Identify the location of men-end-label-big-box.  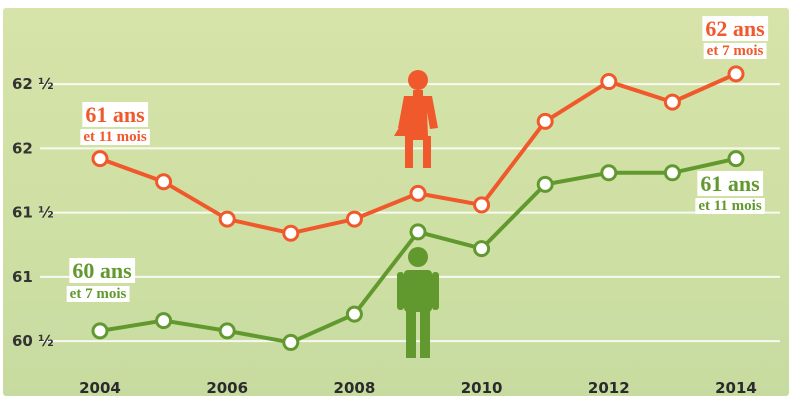
(730, 183).